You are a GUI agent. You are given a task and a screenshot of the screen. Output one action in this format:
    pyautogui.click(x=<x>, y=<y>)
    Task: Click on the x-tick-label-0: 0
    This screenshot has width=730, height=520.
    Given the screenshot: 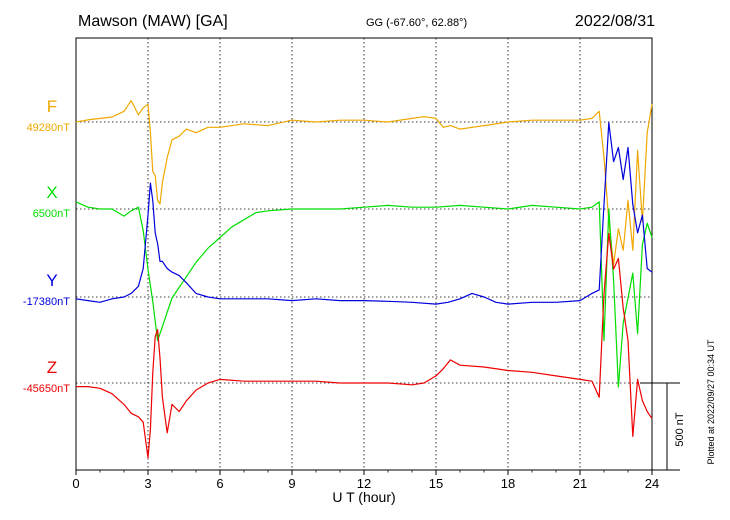 What is the action you would take?
    pyautogui.click(x=75, y=483)
    